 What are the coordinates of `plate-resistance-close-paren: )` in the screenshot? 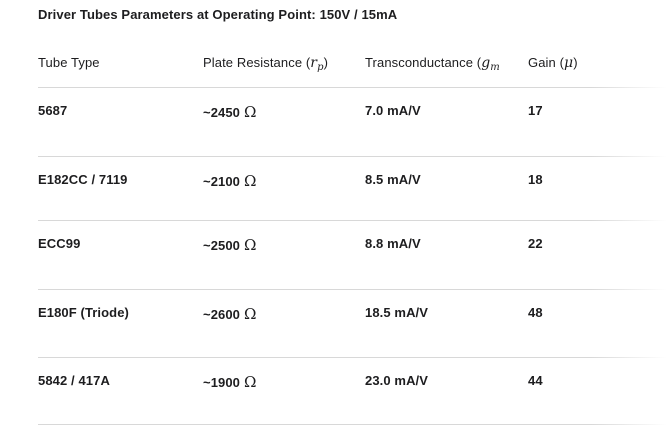 It's located at (326, 62).